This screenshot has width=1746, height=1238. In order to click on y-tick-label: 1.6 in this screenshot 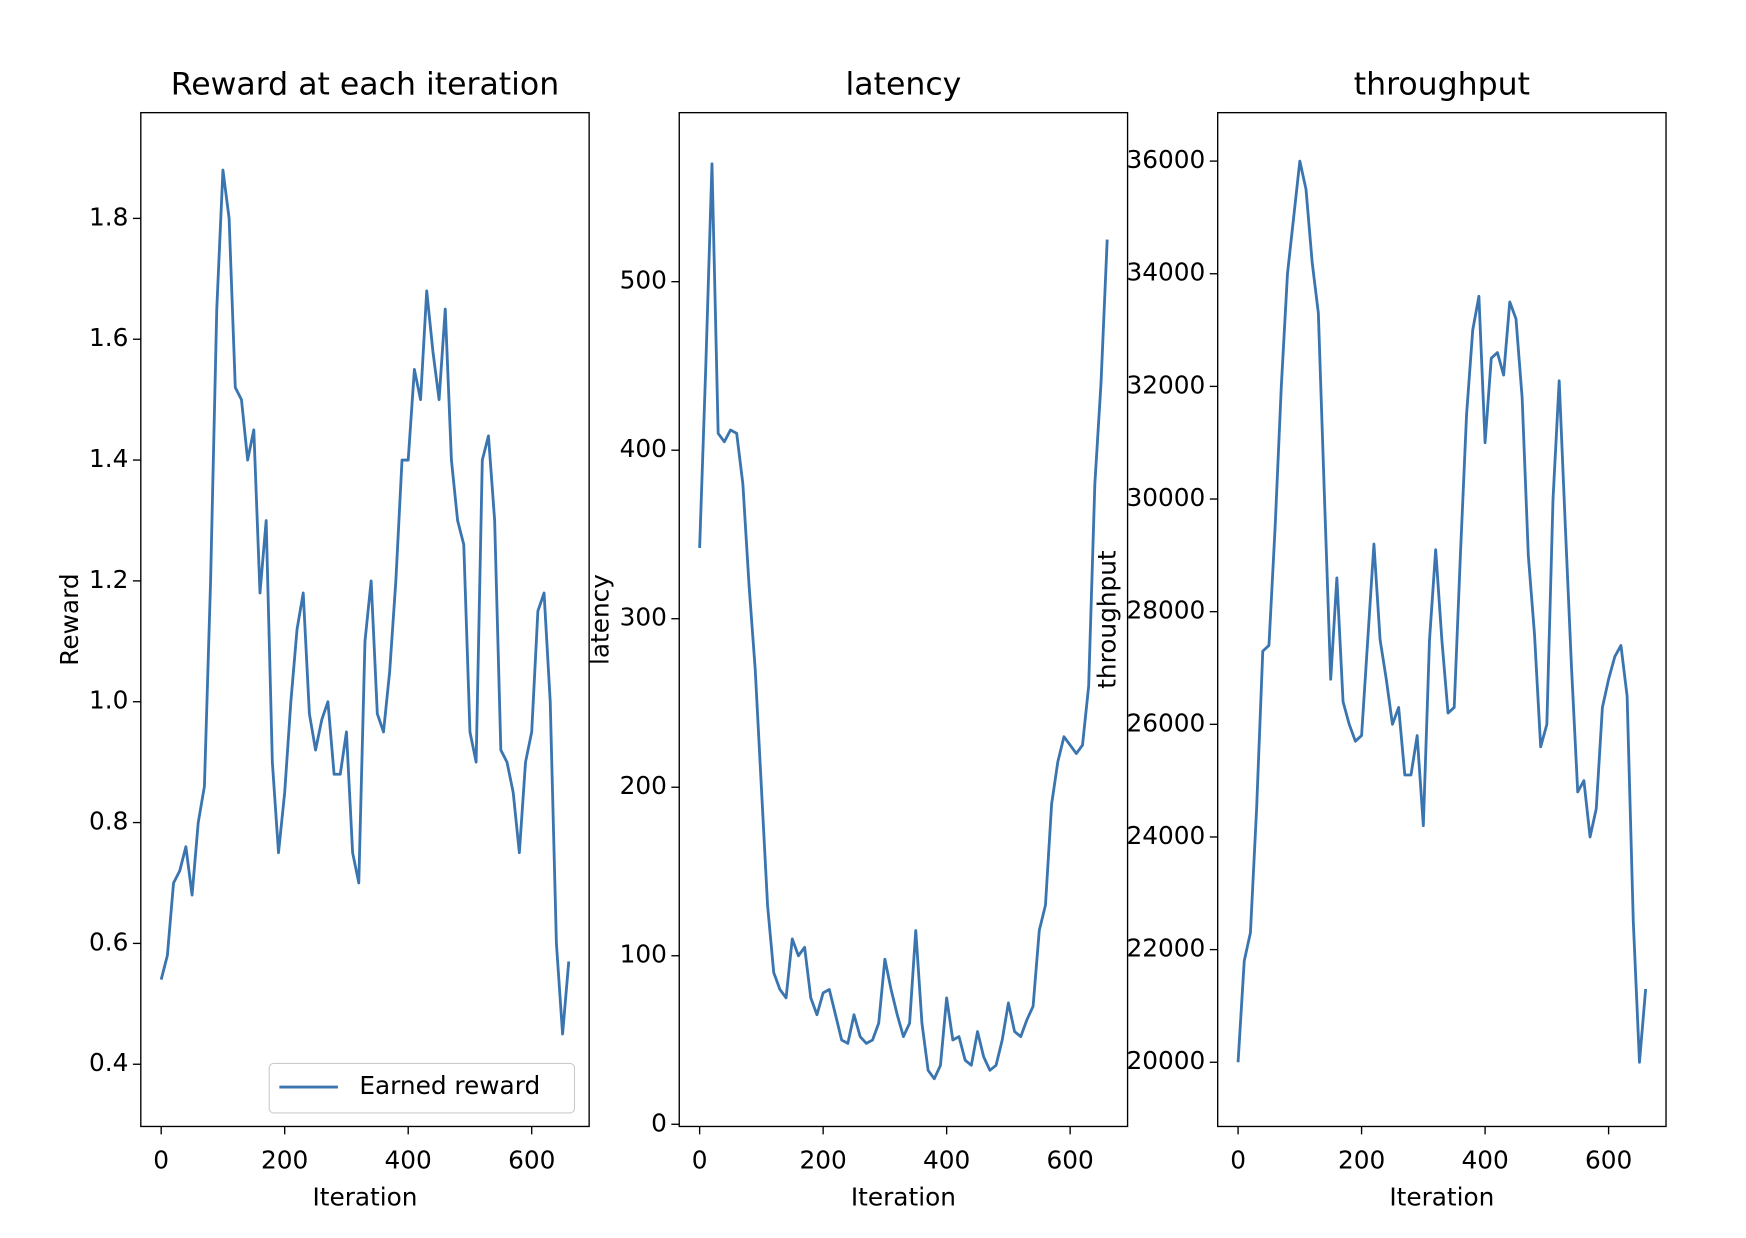, I will do `click(108, 337)`.